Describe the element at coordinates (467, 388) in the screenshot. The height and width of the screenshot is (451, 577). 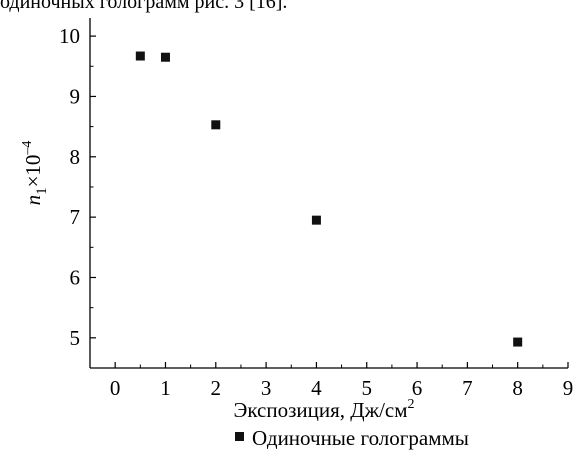
I see `x-tick-label: 7` at that location.